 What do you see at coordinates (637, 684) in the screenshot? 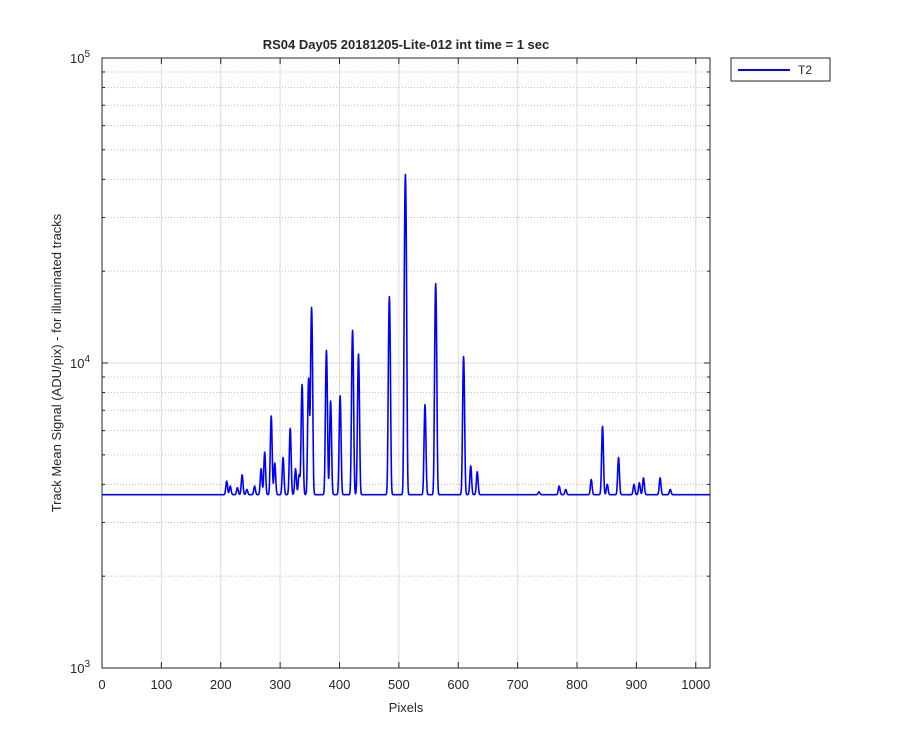
I see `x-tick-label: 900` at bounding box center [637, 684].